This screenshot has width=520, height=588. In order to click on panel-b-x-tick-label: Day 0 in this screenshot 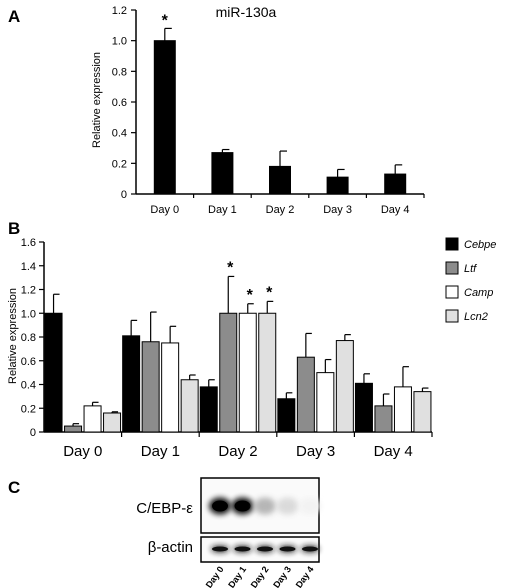, I will do `click(82, 451)`.